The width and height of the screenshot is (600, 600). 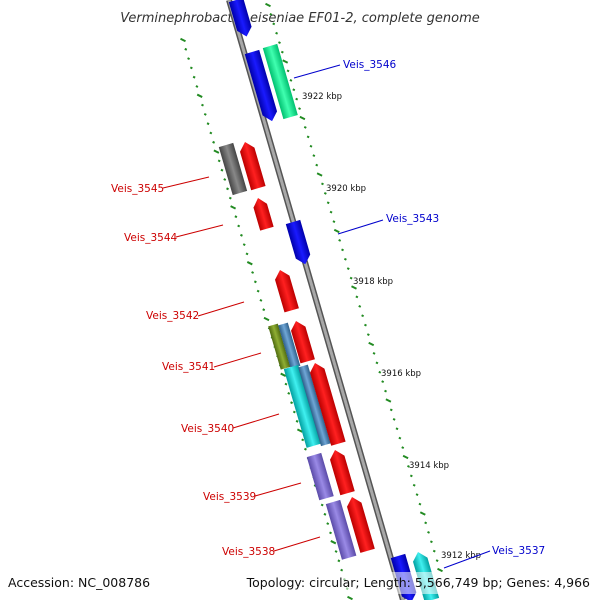 What do you see at coordinates (233, 169) in the screenshot?
I see `feature-block-gray` at bounding box center [233, 169].